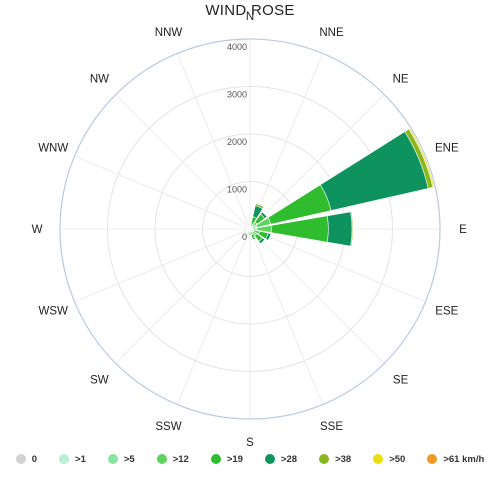  What do you see at coordinates (237, 190) in the screenshot?
I see `radial-tick-label: 1000` at bounding box center [237, 190].